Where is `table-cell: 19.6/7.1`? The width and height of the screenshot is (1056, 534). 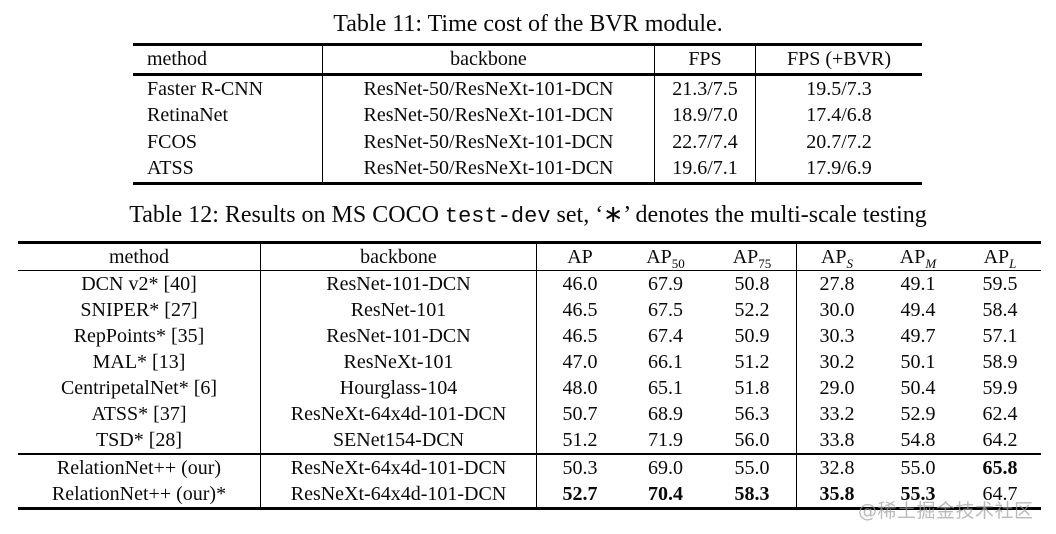 table-cell: 19.6/7.1 is located at coordinates (705, 169).